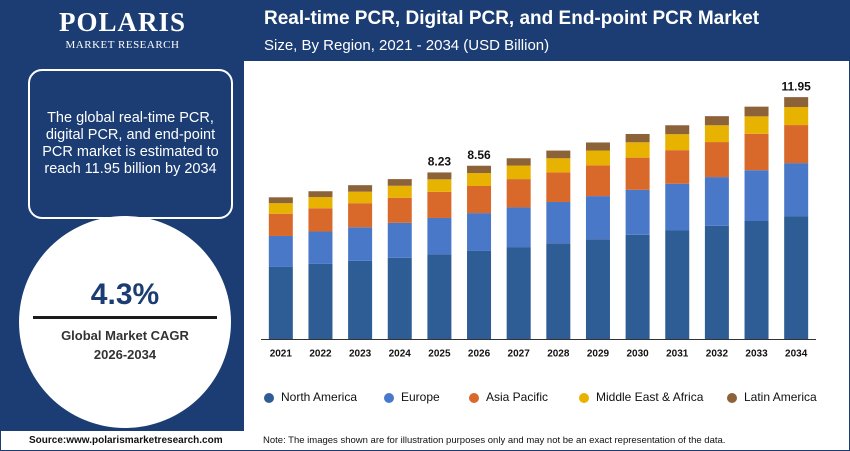 The width and height of the screenshot is (850, 451). I want to click on x-tick-label: 2026, so click(479, 354).